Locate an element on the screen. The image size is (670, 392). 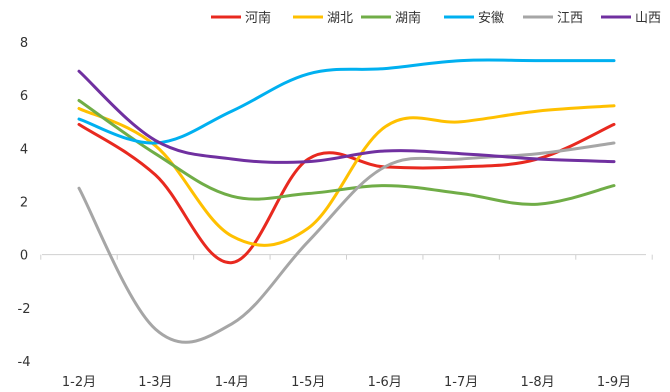
legend-label-1: 湖北 is located at coordinates (340, 18).